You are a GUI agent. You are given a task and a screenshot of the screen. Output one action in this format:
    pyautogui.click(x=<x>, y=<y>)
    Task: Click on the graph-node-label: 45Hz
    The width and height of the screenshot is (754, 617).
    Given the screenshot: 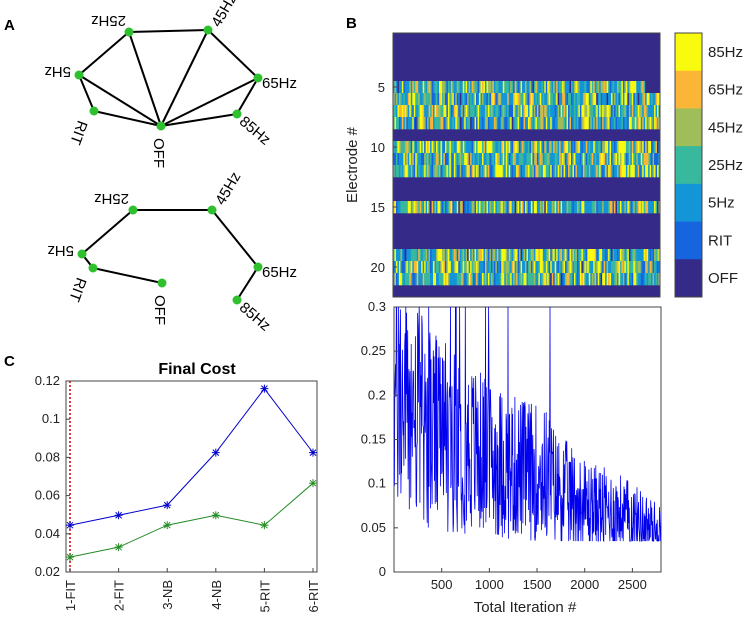 What is the action you would take?
    pyautogui.click(x=228, y=188)
    